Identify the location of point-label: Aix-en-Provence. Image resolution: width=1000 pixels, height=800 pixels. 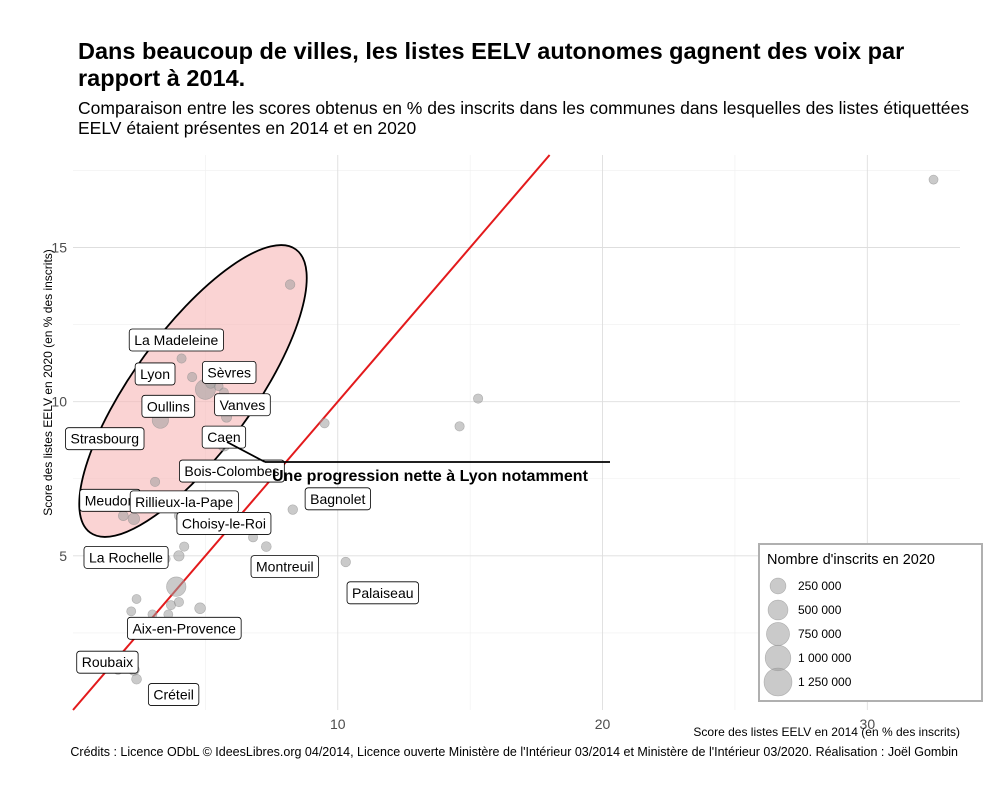
(184, 628).